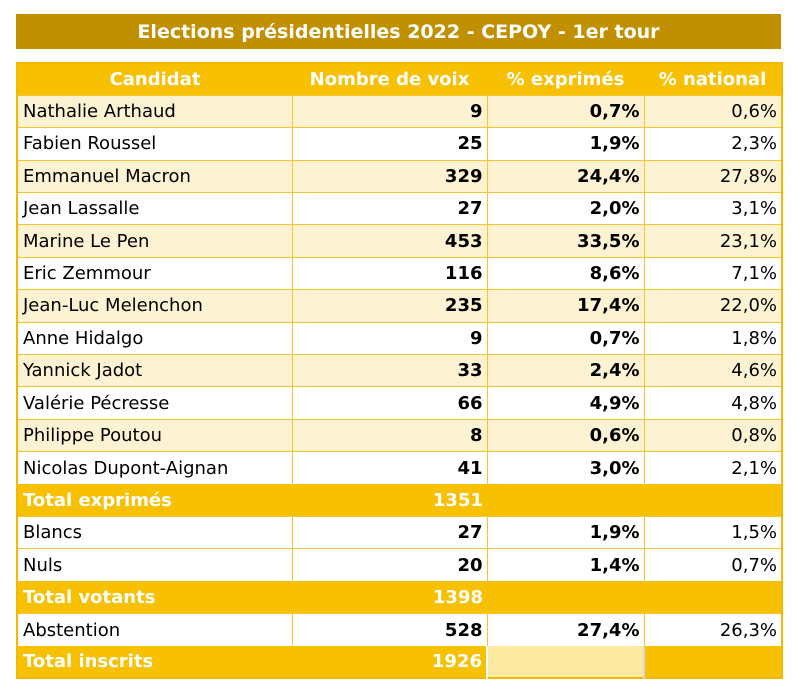 The height and width of the screenshot is (698, 796). What do you see at coordinates (389, 468) in the screenshot?
I see `candidate-votes: 41` at bounding box center [389, 468].